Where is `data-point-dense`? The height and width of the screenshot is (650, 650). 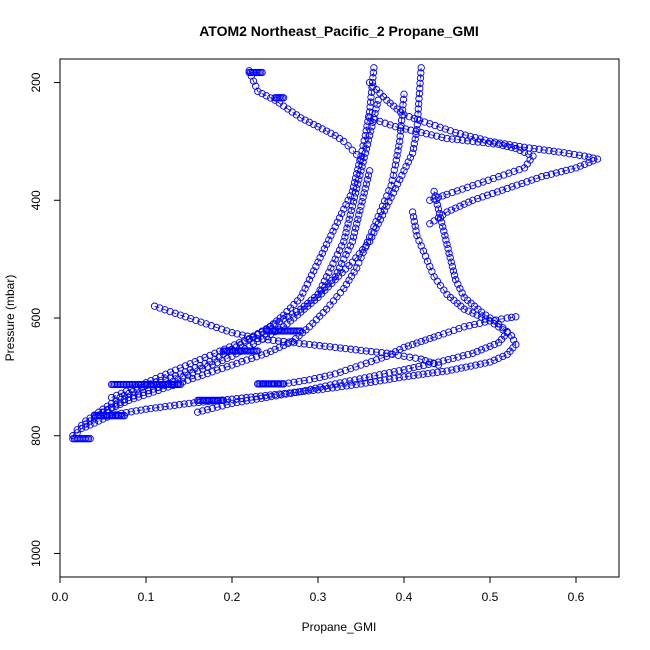 data-point-dense is located at coordinates (223, 400).